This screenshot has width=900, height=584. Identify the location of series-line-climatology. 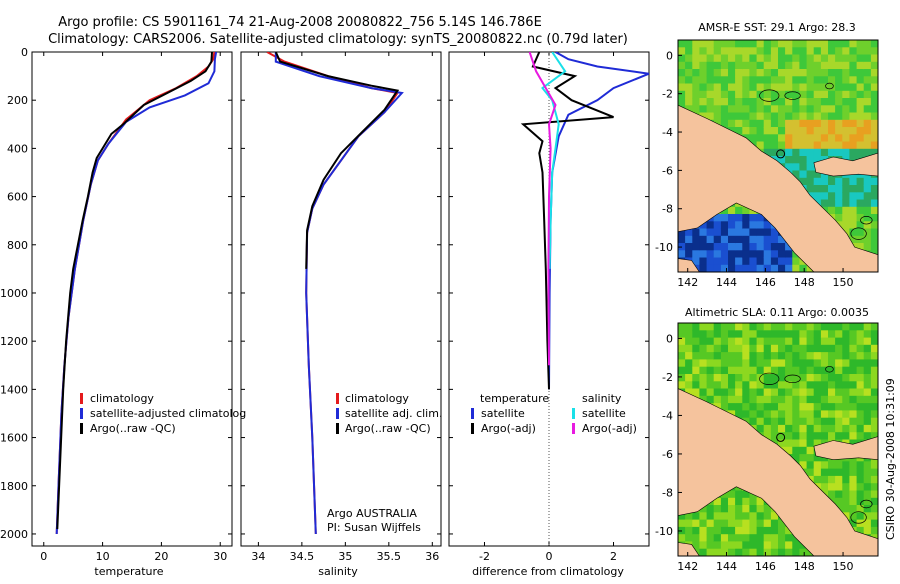
(135, 293).